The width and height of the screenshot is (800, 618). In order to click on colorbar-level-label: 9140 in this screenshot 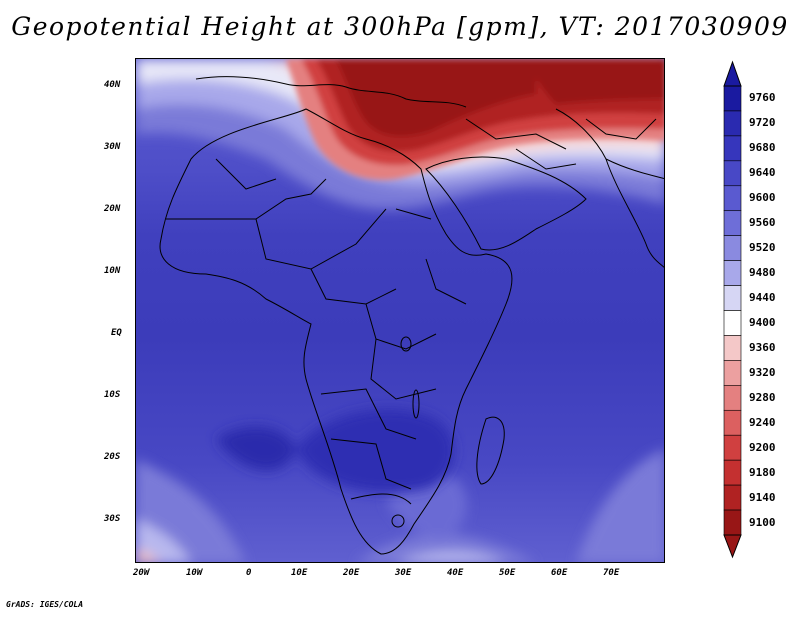, I will do `click(762, 497)`.